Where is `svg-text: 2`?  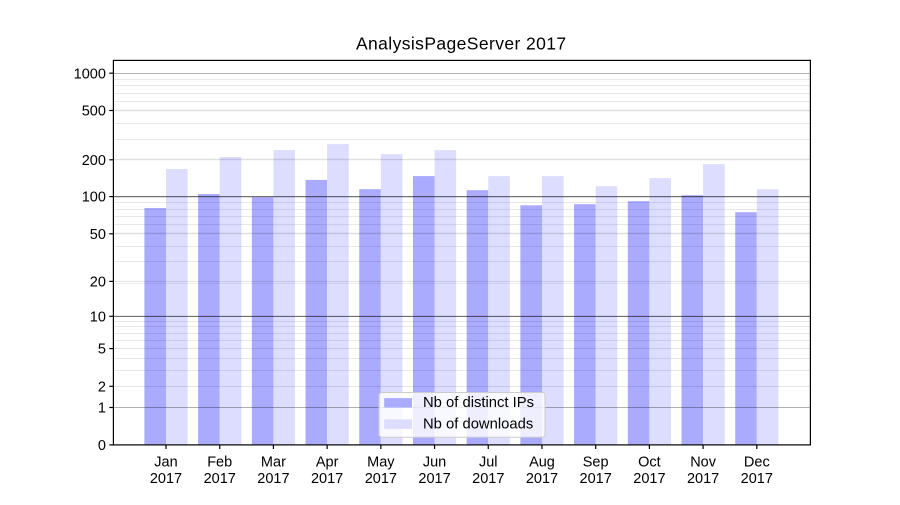 svg-text: 2 is located at coordinates (102, 387).